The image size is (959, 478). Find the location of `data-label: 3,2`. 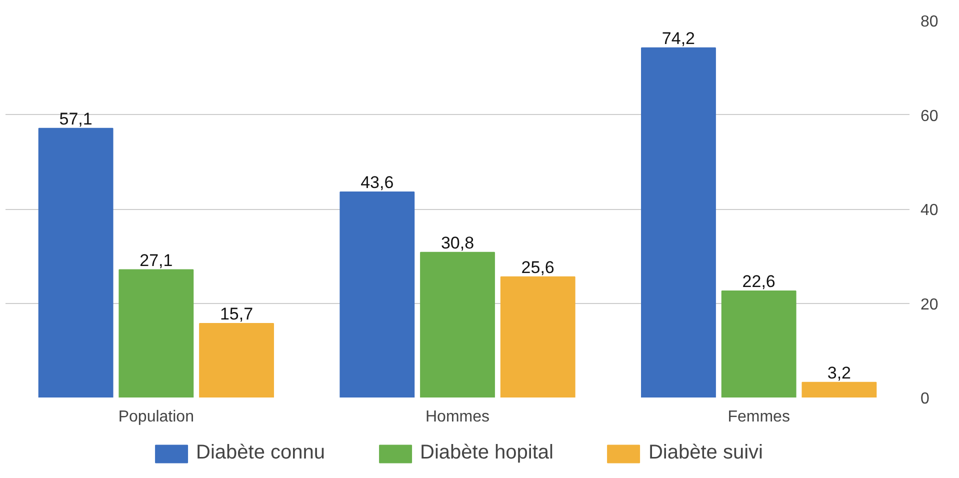

data-label: 3,2 is located at coordinates (839, 372).